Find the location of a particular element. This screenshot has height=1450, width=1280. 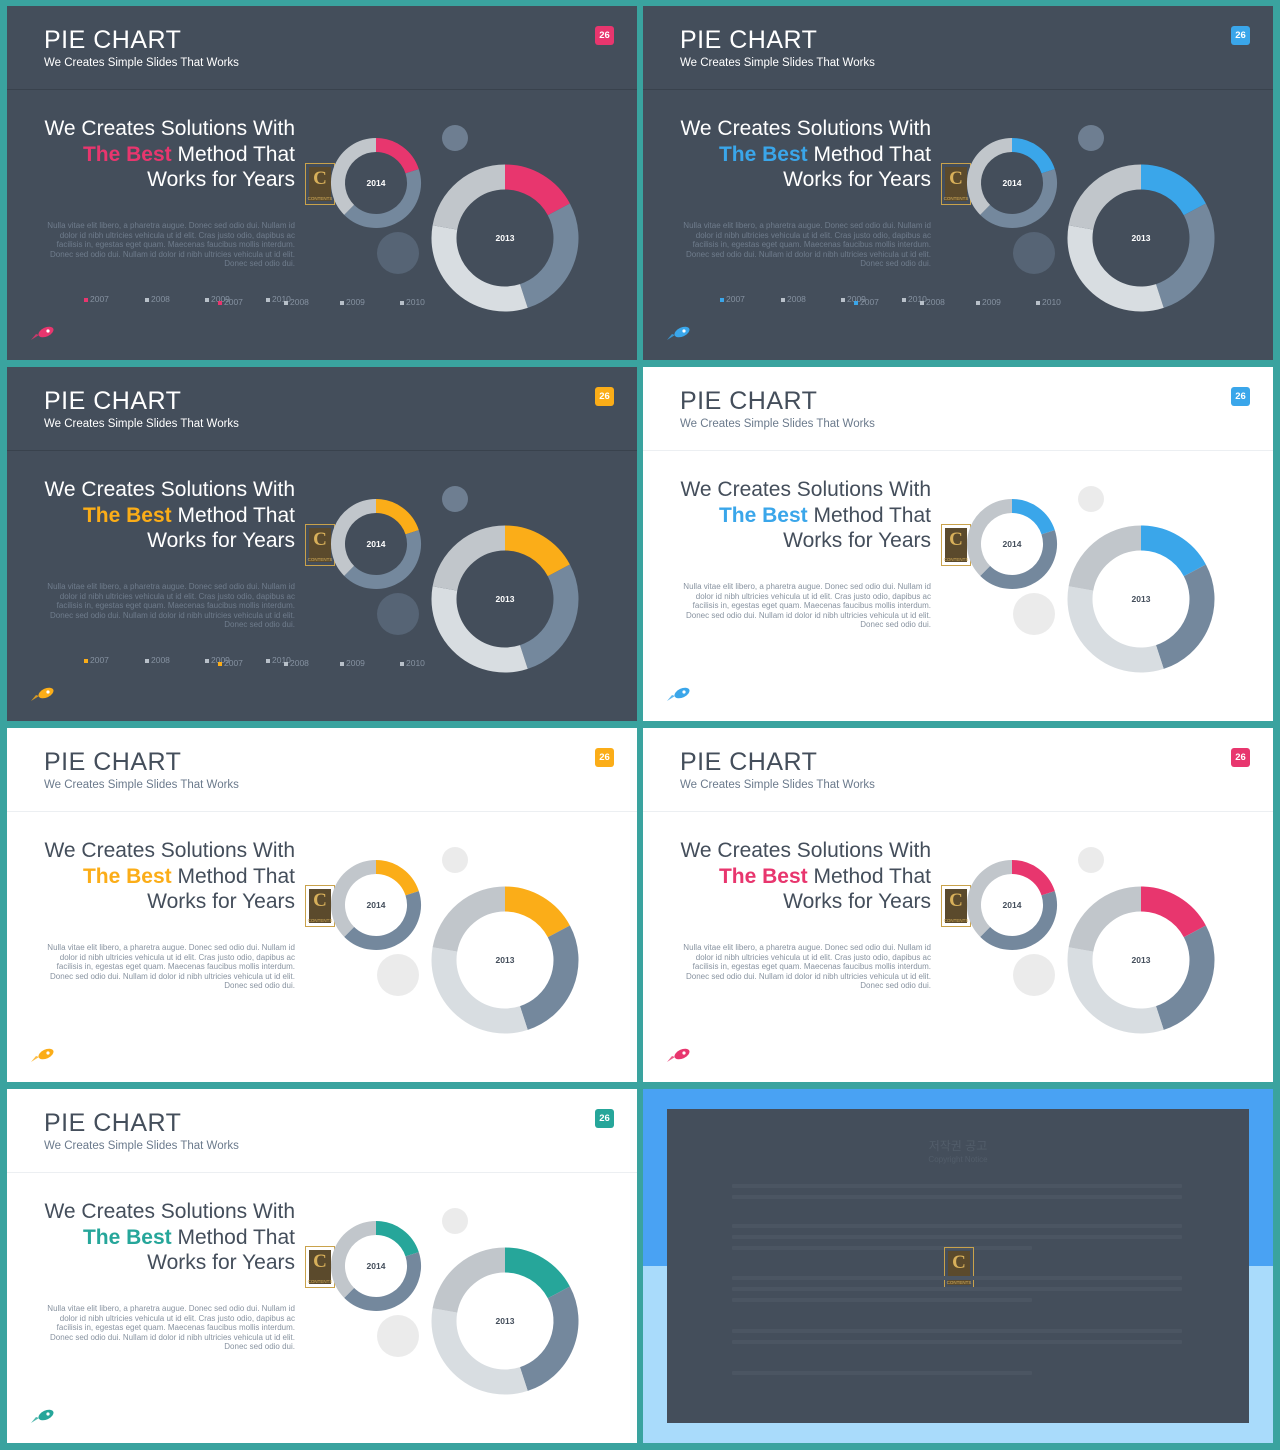

legend-item: 2009 is located at coordinates (217, 660).